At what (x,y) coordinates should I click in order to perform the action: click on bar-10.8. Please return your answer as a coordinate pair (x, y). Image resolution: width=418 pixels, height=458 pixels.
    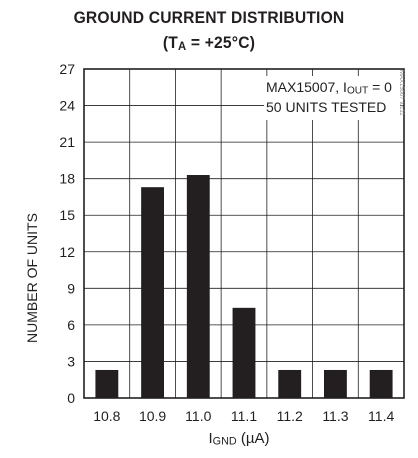
    Looking at the image, I should click on (107, 383).